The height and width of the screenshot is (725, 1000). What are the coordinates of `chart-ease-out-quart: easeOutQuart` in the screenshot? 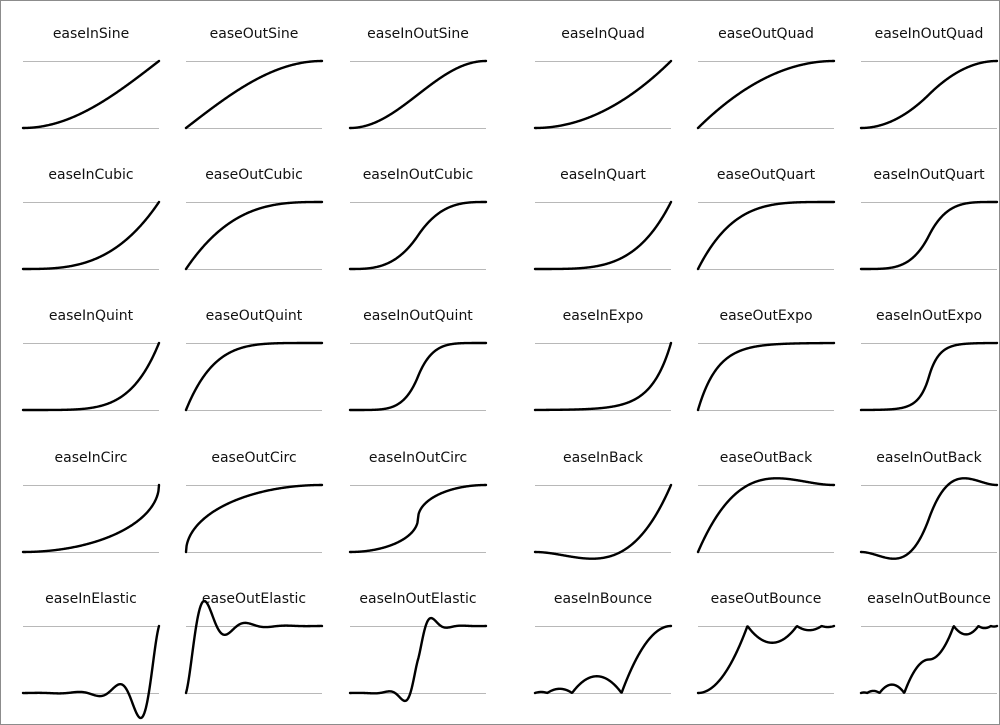 It's located at (766, 219).